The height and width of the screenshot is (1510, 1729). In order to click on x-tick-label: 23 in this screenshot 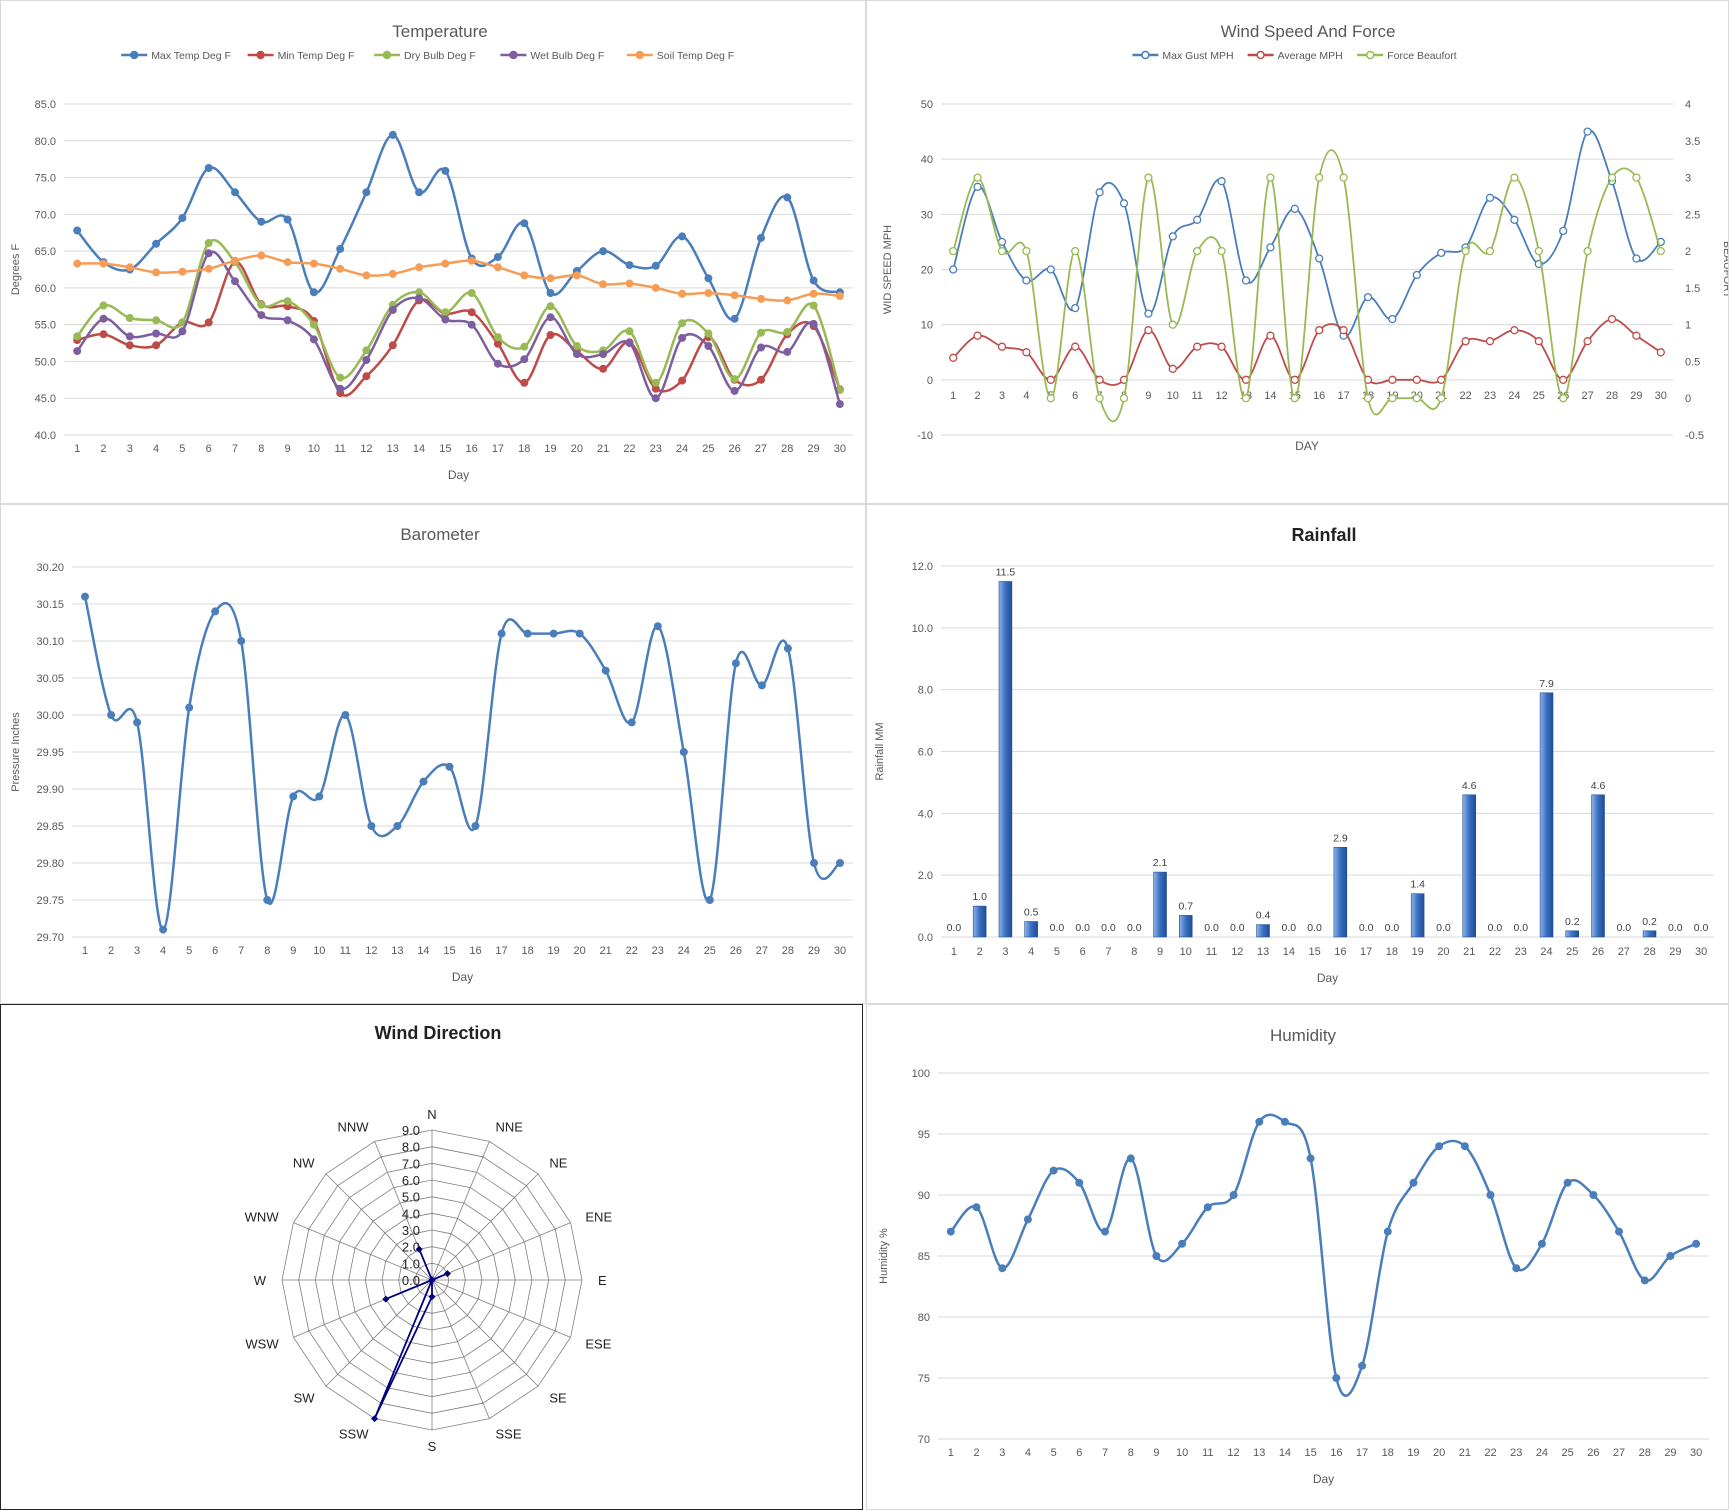, I will do `click(1516, 1453)`.